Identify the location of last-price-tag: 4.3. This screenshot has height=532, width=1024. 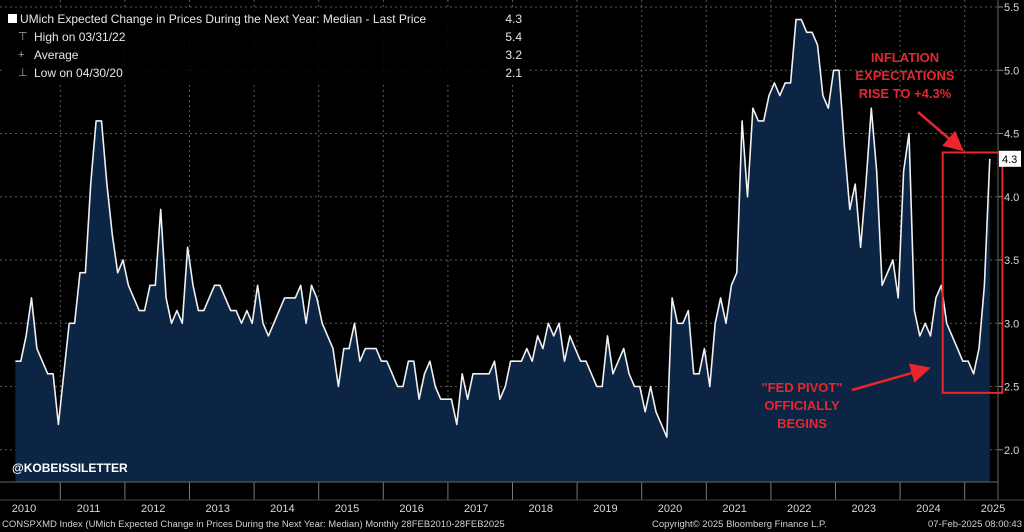
(1010, 158).